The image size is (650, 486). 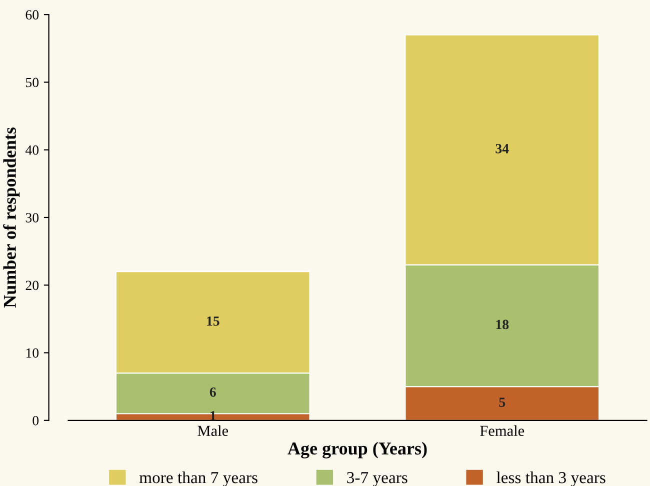 I want to click on x-tick-label: Male, so click(x=213, y=430).